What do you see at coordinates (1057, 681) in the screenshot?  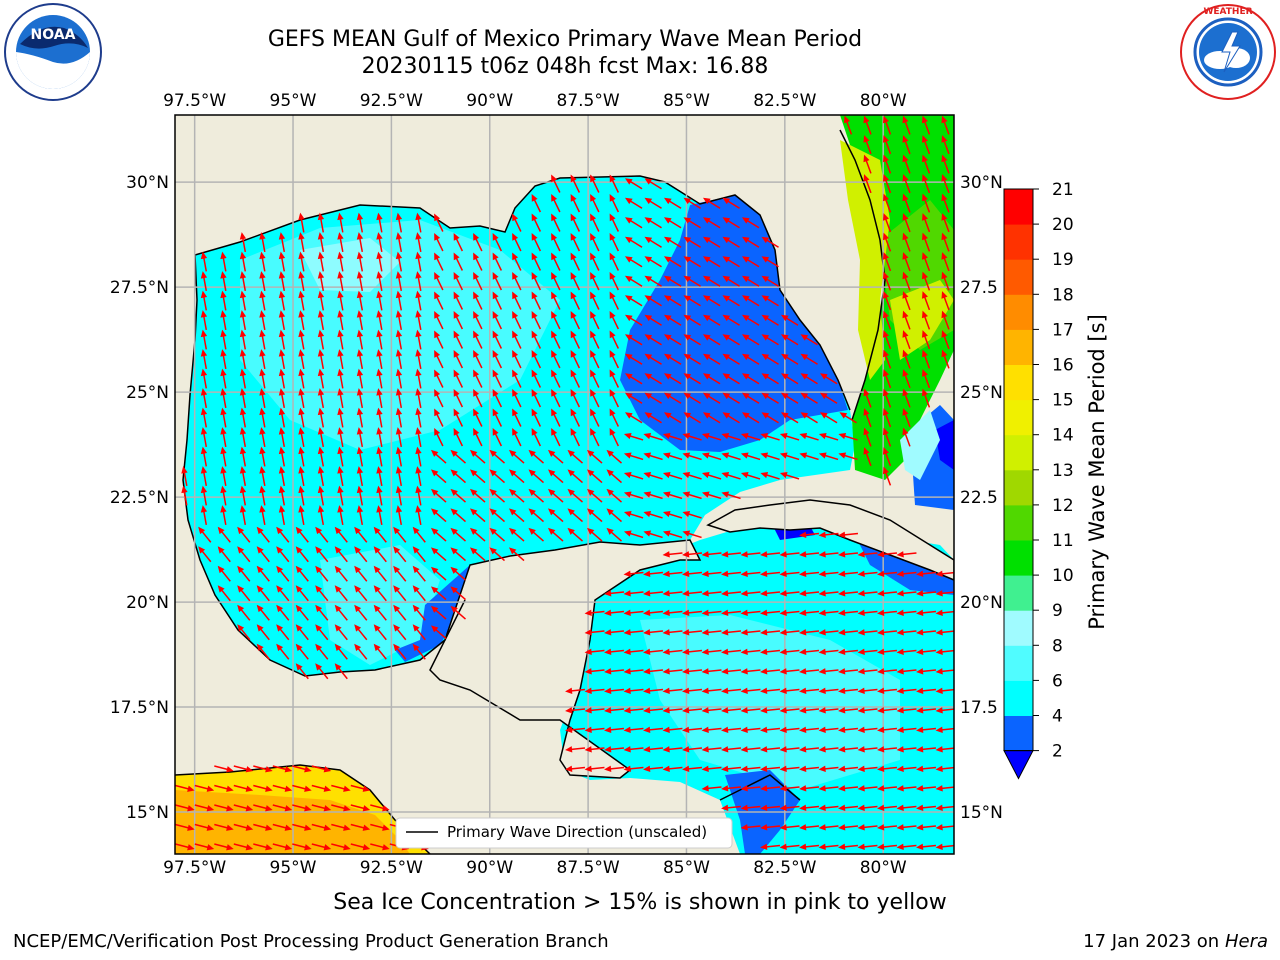 I see `colorbar-tick-label: 6` at bounding box center [1057, 681].